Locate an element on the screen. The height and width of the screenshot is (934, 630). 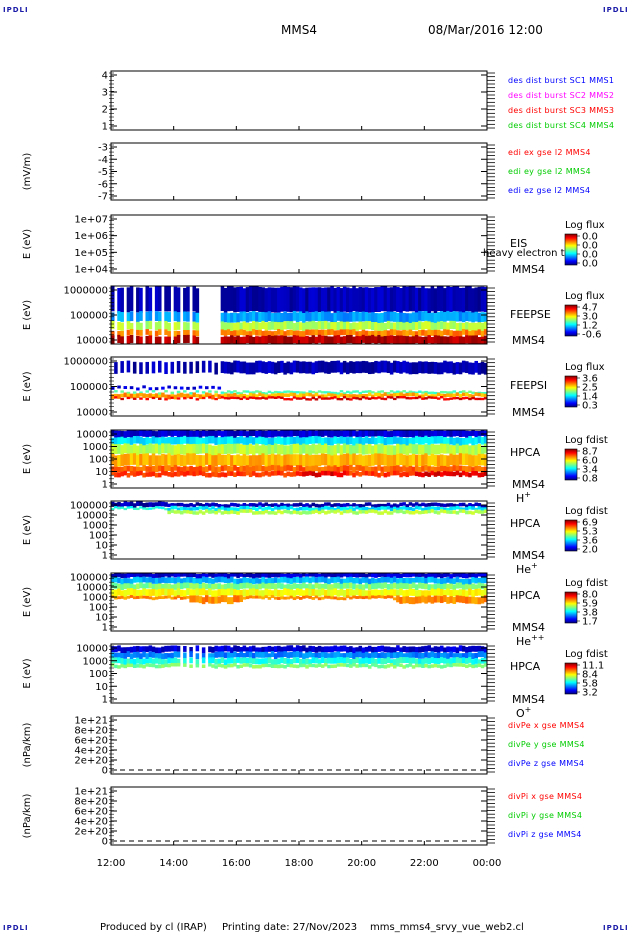
y-tick-label: 8e+20 is located at coordinates (91, 802).